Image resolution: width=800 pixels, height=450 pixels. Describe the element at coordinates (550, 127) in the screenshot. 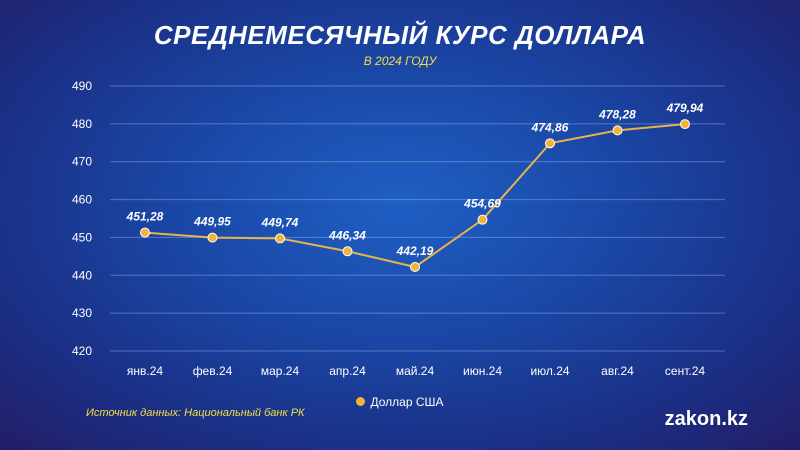

I see `data-label: 474,86` at that location.